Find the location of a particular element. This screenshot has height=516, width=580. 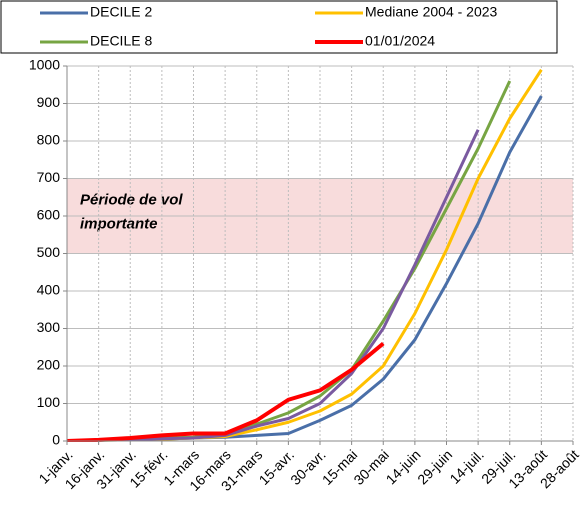

x-tick-label: 30-mai is located at coordinates (371, 467).